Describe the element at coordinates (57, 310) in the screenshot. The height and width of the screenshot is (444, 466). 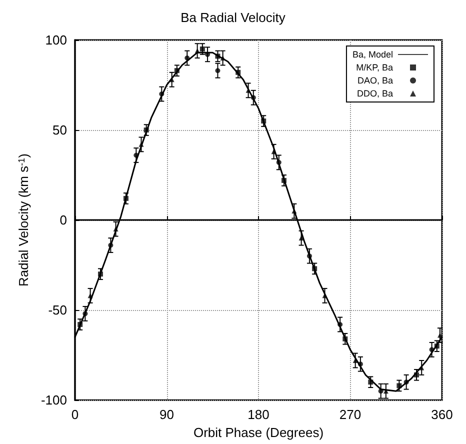
I see `y-tick-label: -50` at that location.